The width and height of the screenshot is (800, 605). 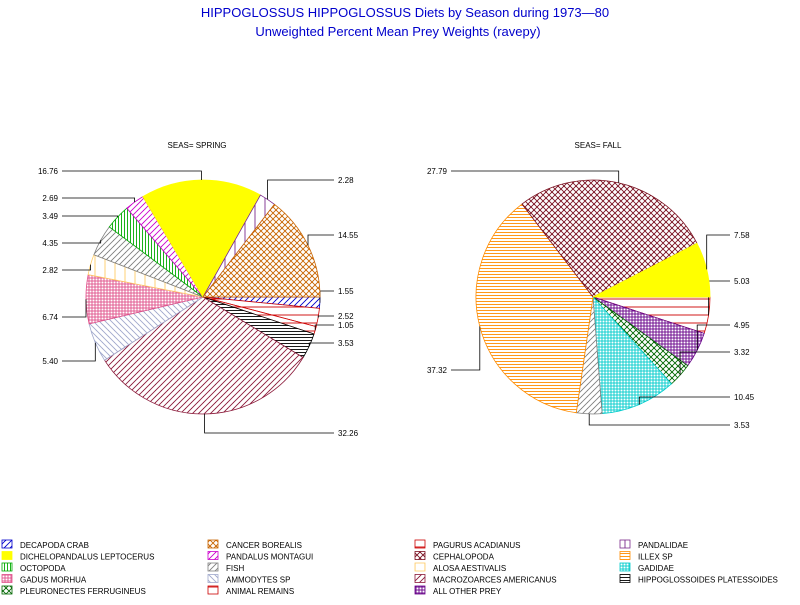 What do you see at coordinates (742, 352) in the screenshot?
I see `slice-value-label: 3.32` at bounding box center [742, 352].